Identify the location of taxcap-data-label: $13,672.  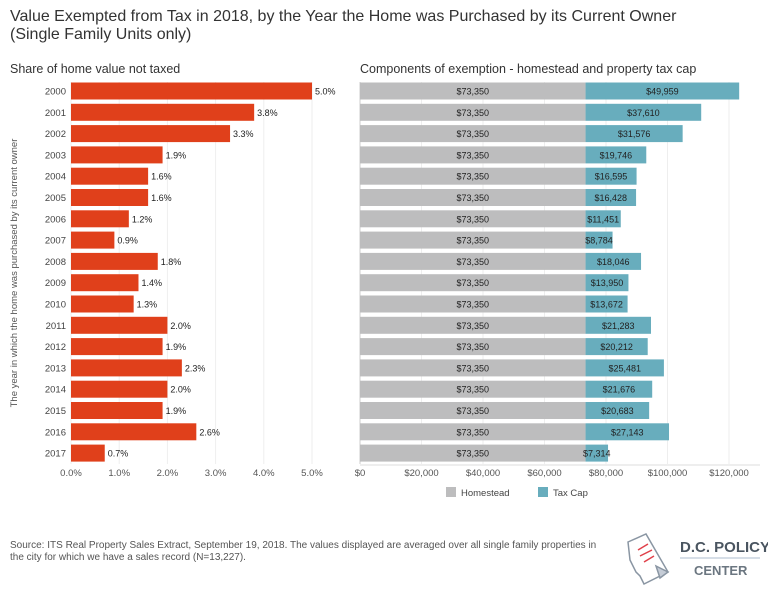
(606, 305).